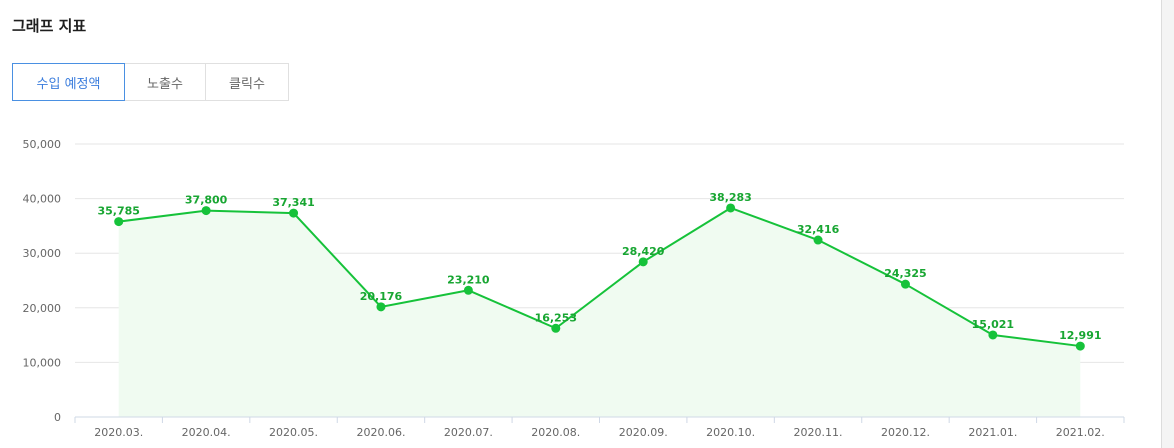 This screenshot has height=448, width=1174. Describe the element at coordinates (555, 432) in the screenshot. I see `x-tick-label: 2020.08.` at that location.